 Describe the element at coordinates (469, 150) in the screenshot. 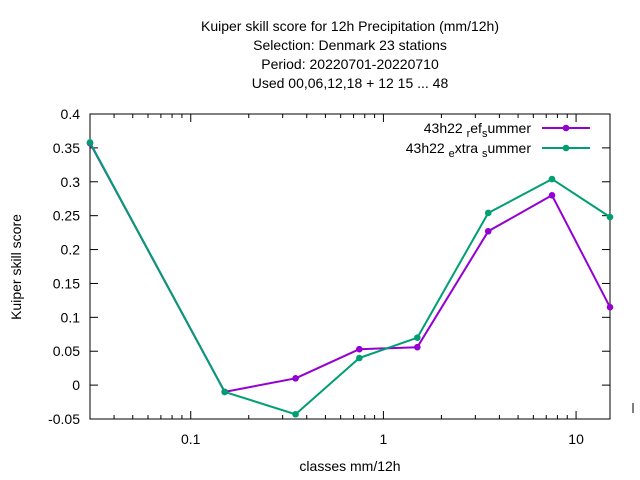

I see `legend-label: 43h22 extra summer` at that location.